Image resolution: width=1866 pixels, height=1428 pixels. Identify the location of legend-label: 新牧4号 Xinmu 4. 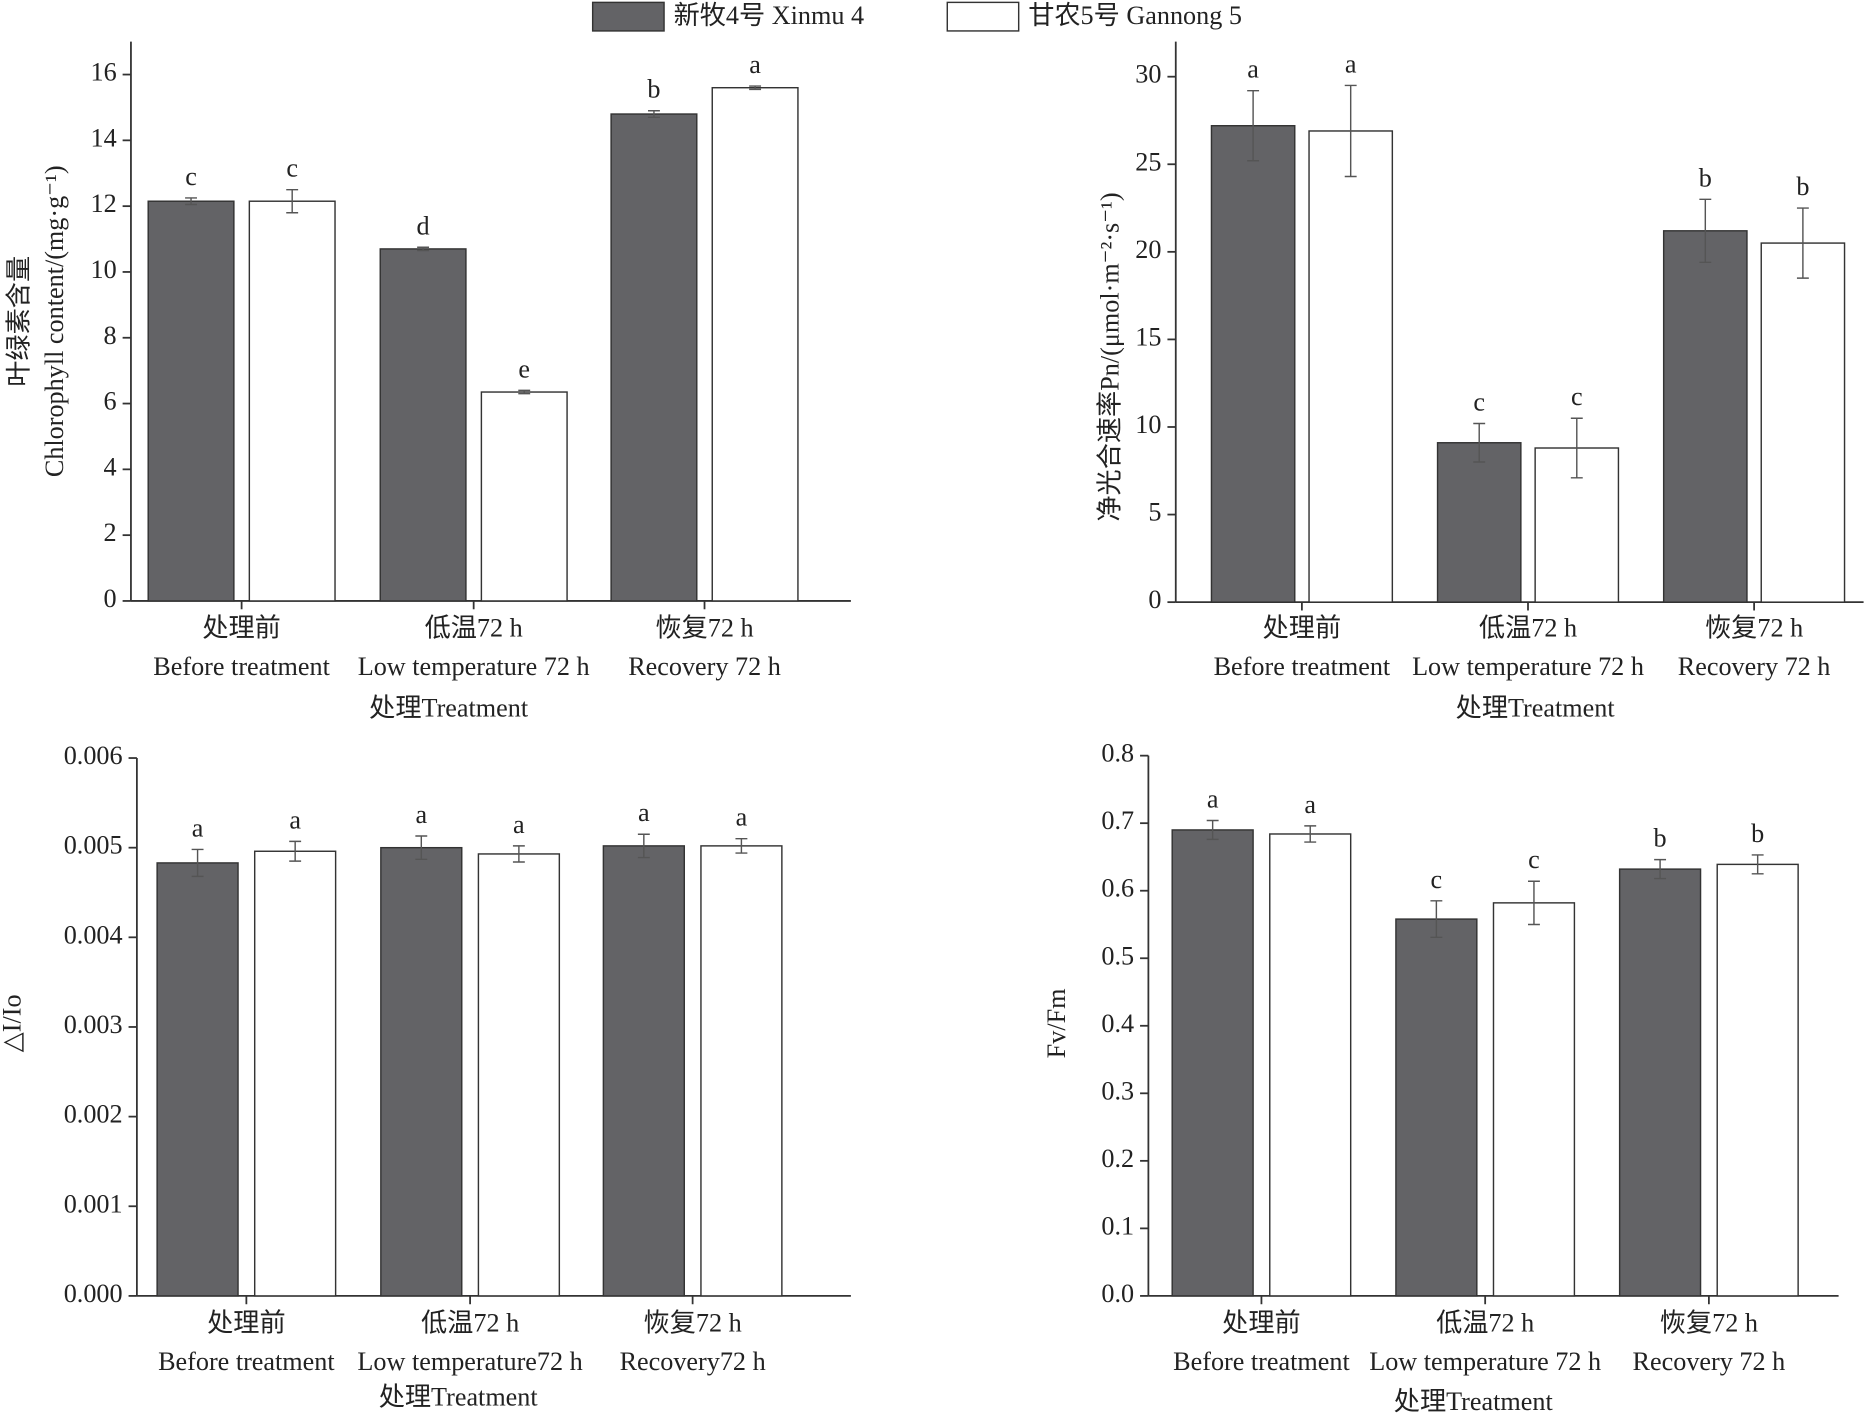
(769, 15).